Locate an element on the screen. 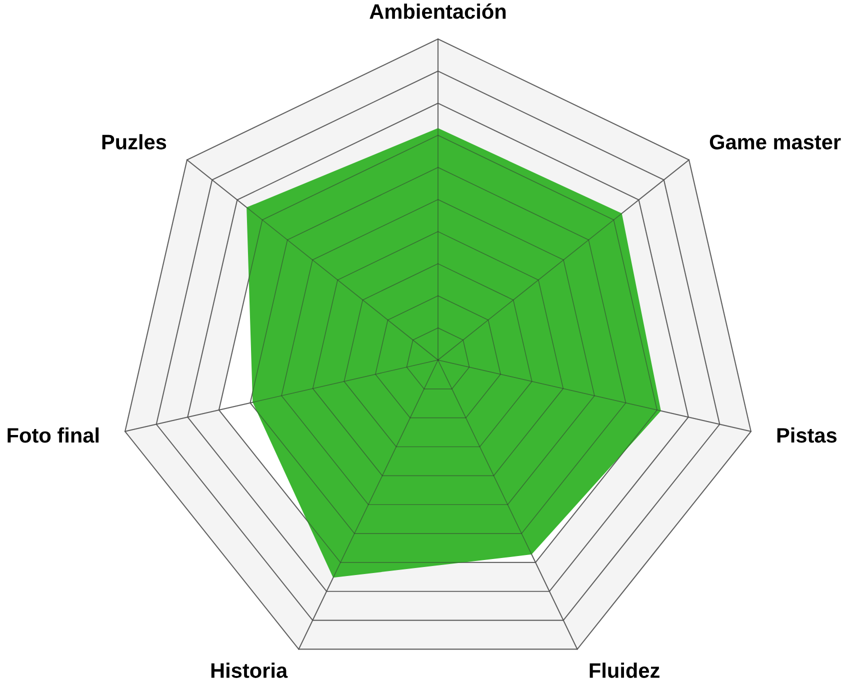 The height and width of the screenshot is (686, 856). spoke-label: Puzles is located at coordinates (134, 142).